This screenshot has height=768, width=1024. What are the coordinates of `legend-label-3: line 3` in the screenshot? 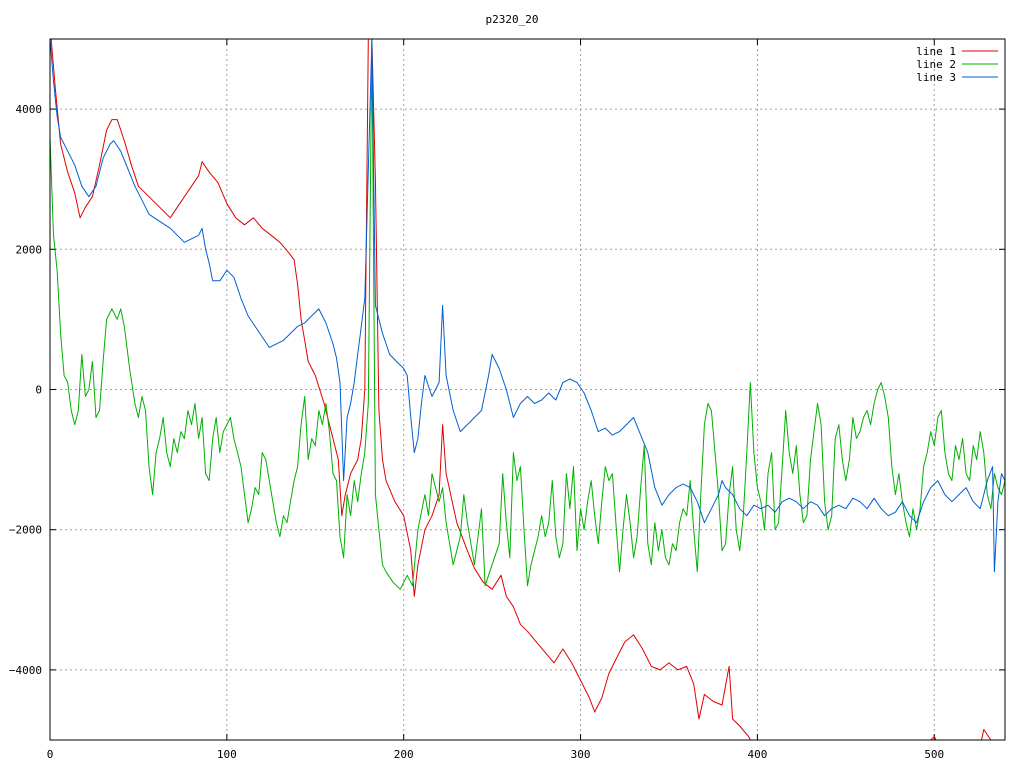 It's located at (936, 77).